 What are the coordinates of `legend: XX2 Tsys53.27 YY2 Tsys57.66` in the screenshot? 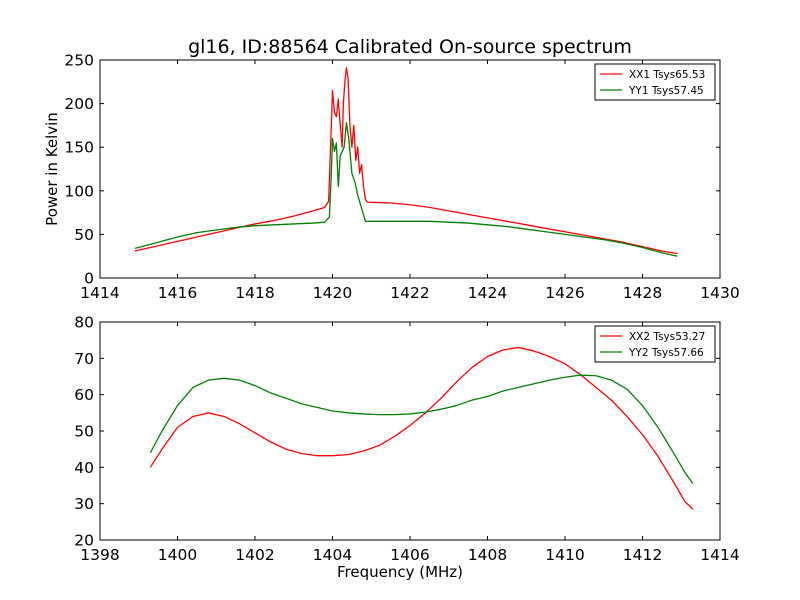 It's located at (655, 344).